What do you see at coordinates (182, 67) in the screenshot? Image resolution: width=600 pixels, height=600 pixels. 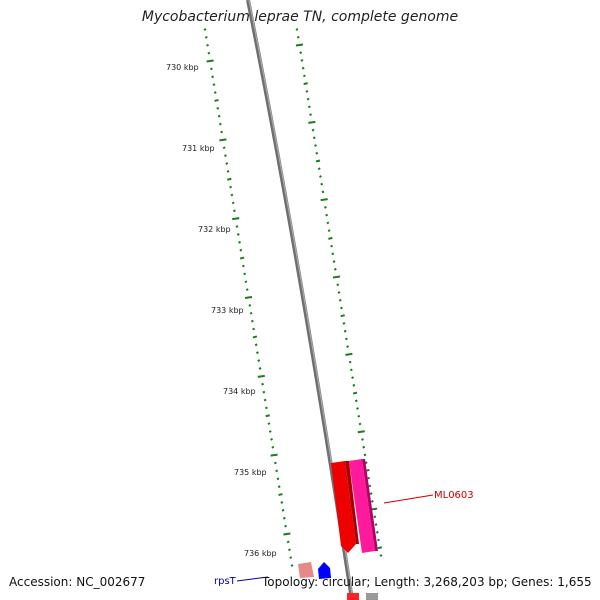 I see `tick-label: 730 kbp` at bounding box center [182, 67].